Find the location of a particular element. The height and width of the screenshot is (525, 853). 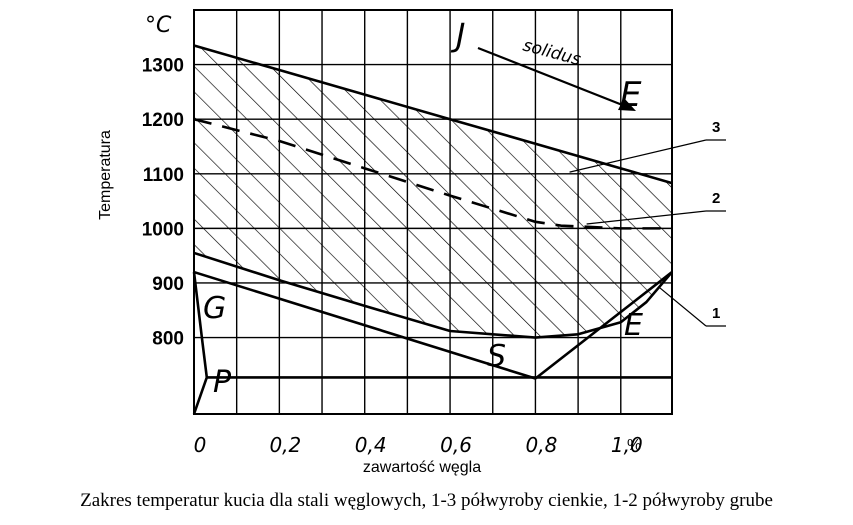

y-unit-label: °C is located at coordinates (158, 25).